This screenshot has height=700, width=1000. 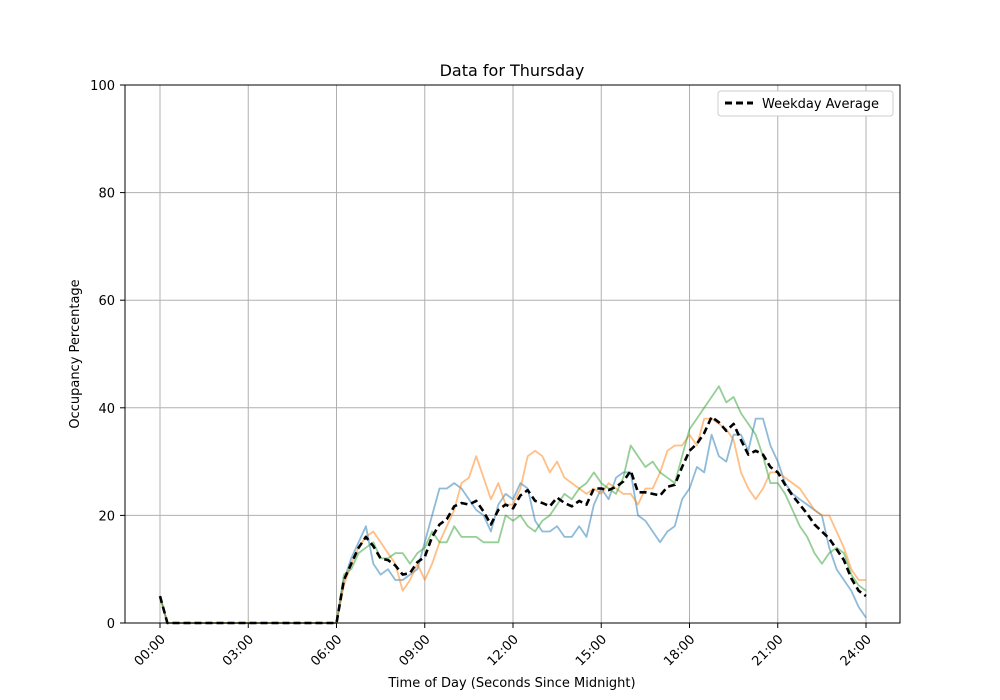 I want to click on y-tick-label: 80, so click(x=106, y=194).